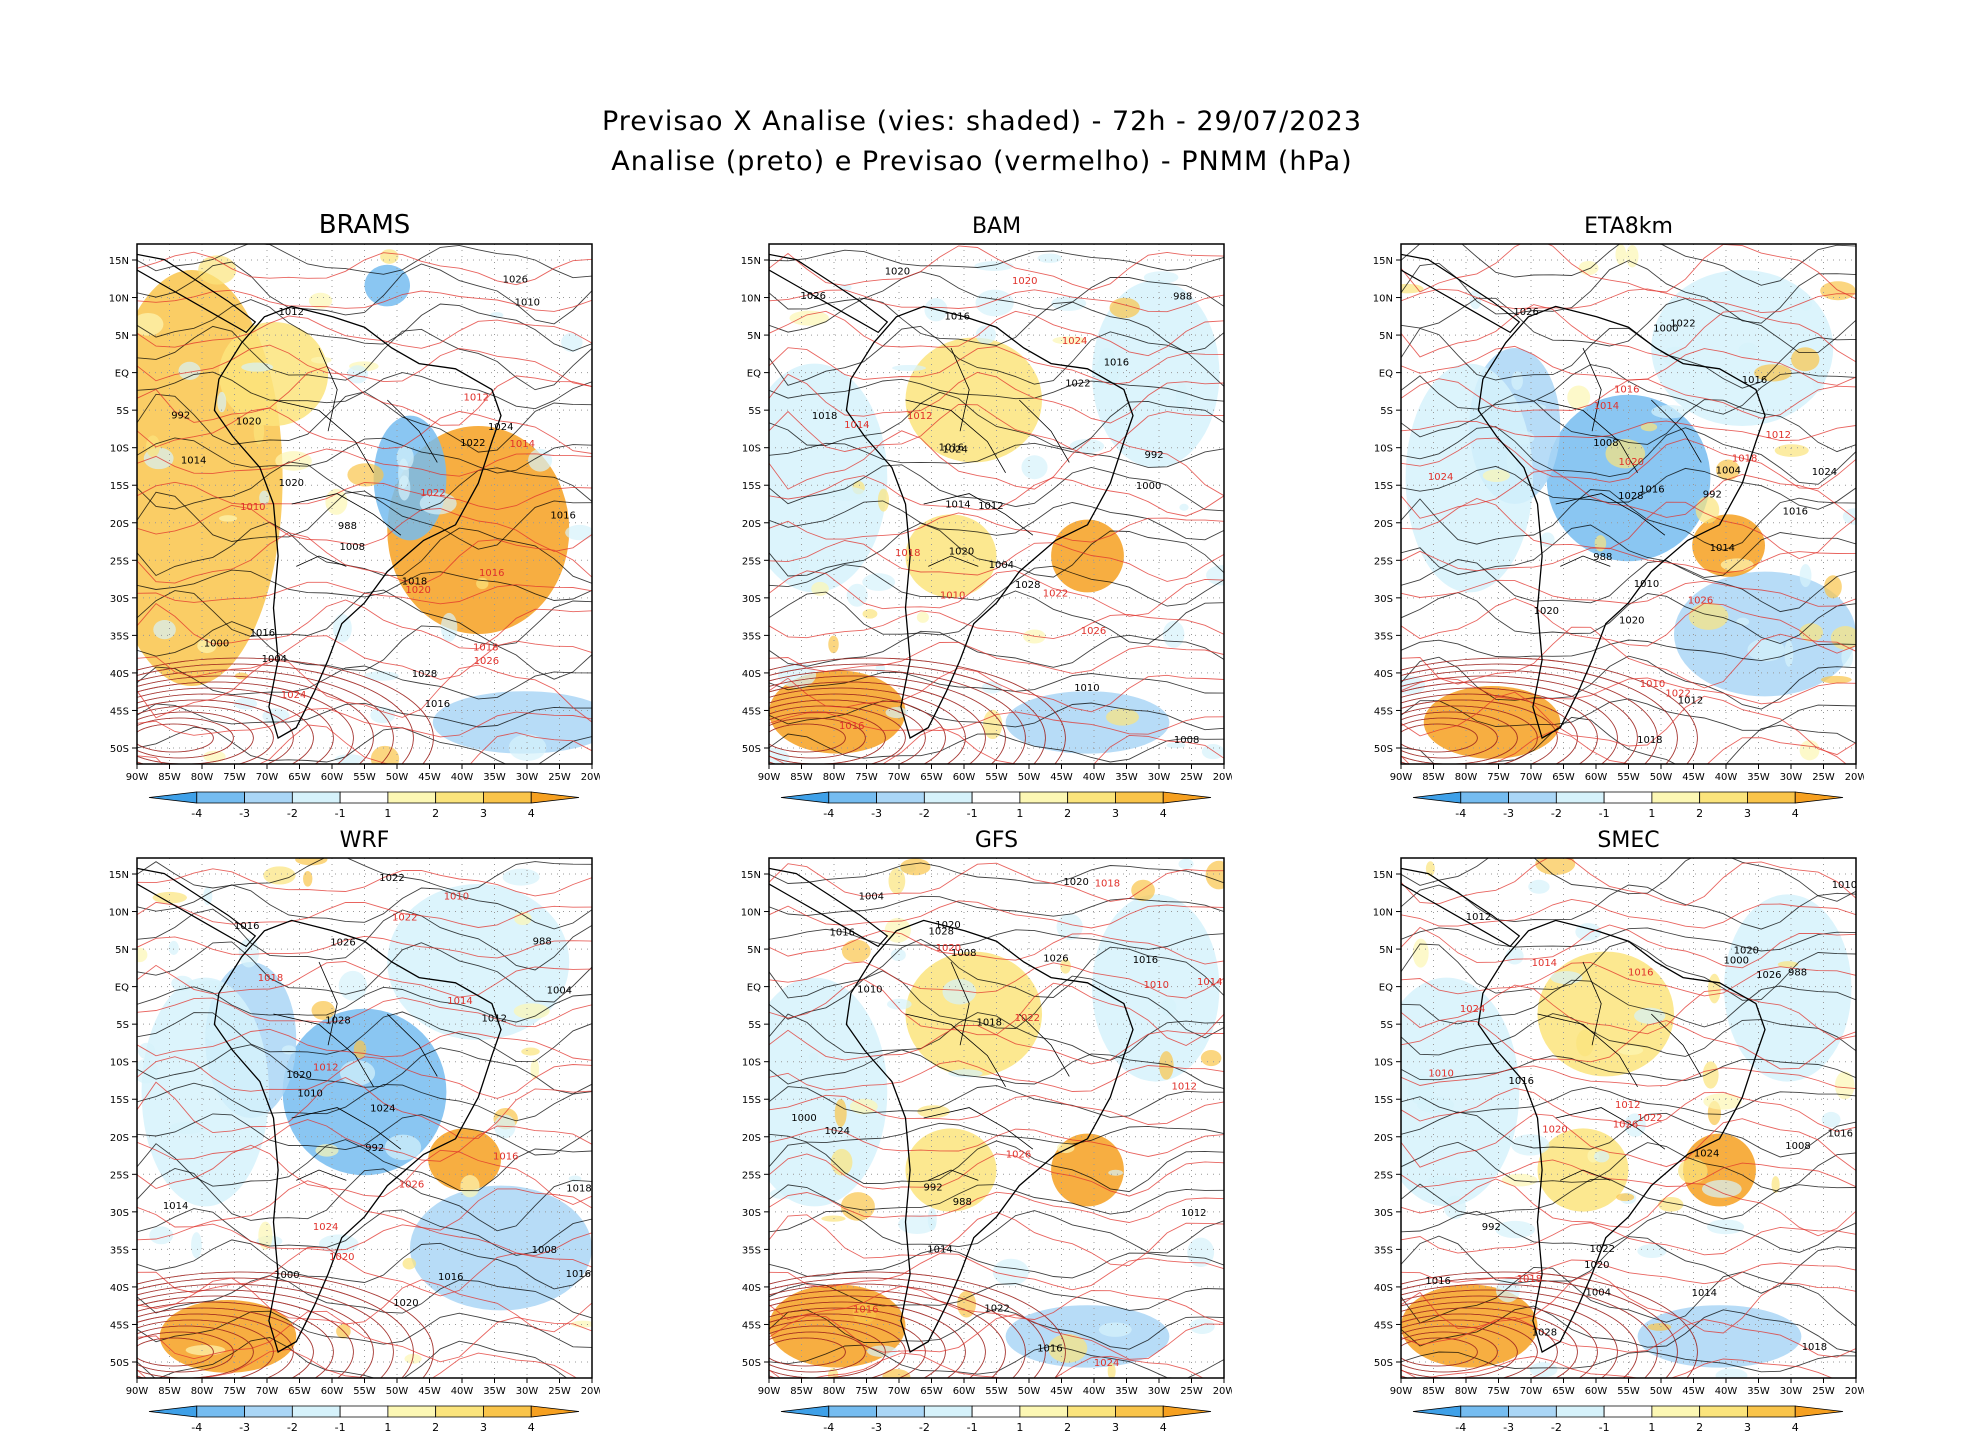  I want to click on forecast-contour-label: 1016, so click(1626, 389).